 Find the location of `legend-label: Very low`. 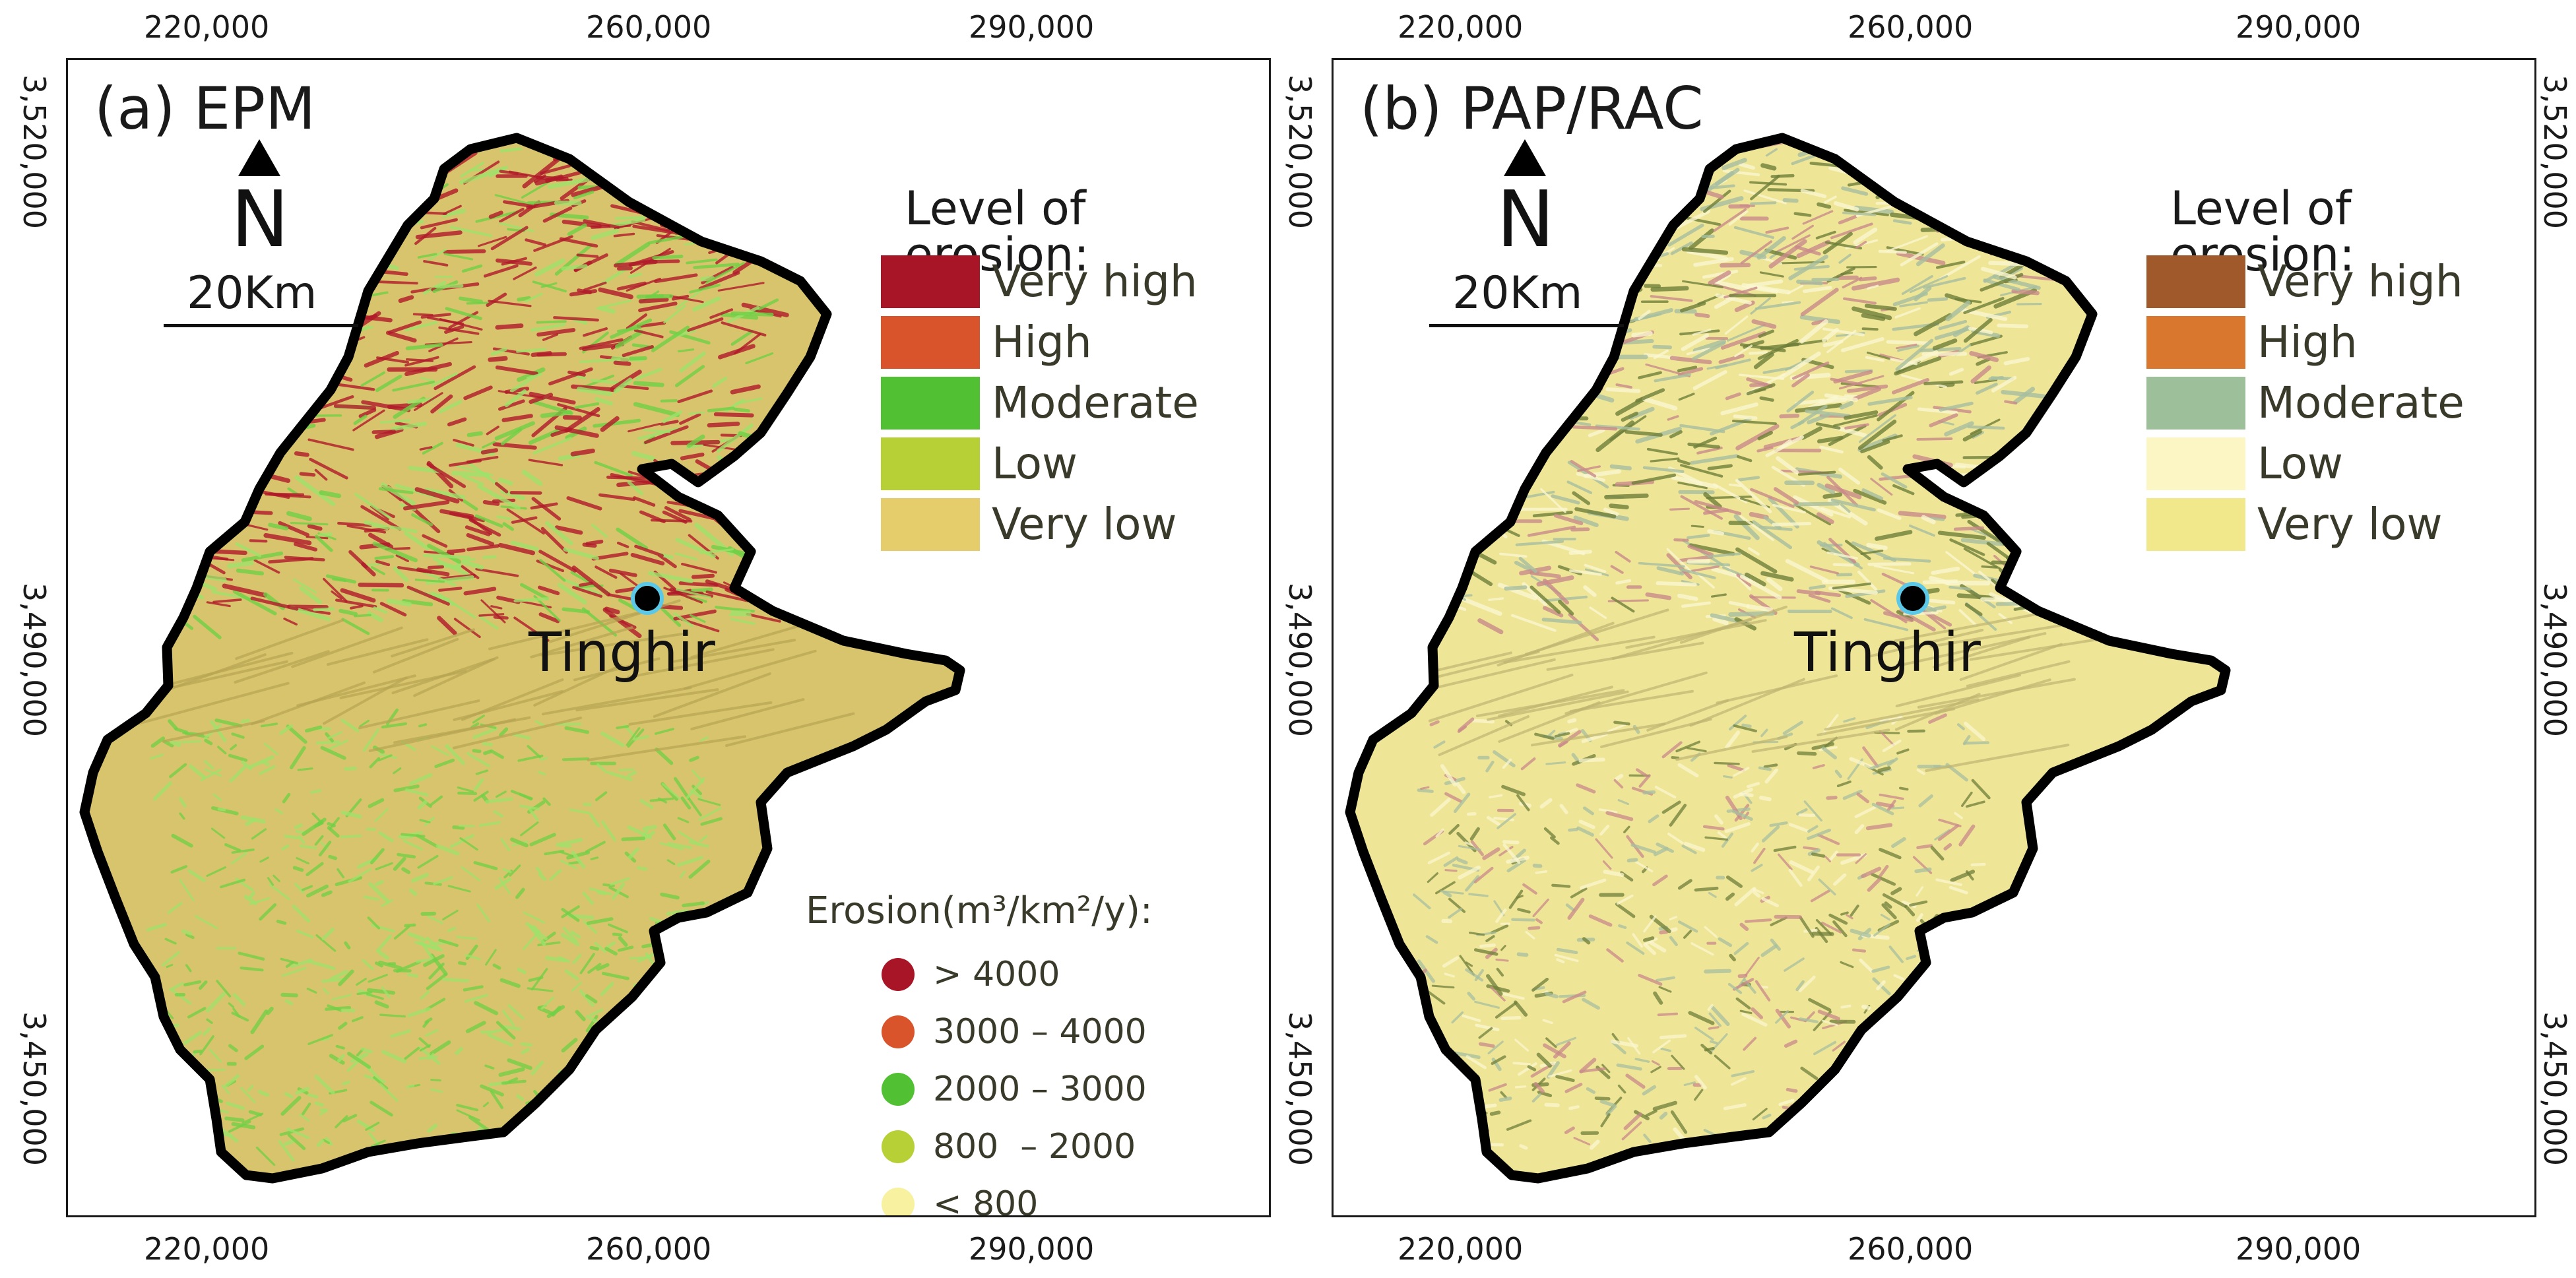

legend-label: Very low is located at coordinates (1084, 524).